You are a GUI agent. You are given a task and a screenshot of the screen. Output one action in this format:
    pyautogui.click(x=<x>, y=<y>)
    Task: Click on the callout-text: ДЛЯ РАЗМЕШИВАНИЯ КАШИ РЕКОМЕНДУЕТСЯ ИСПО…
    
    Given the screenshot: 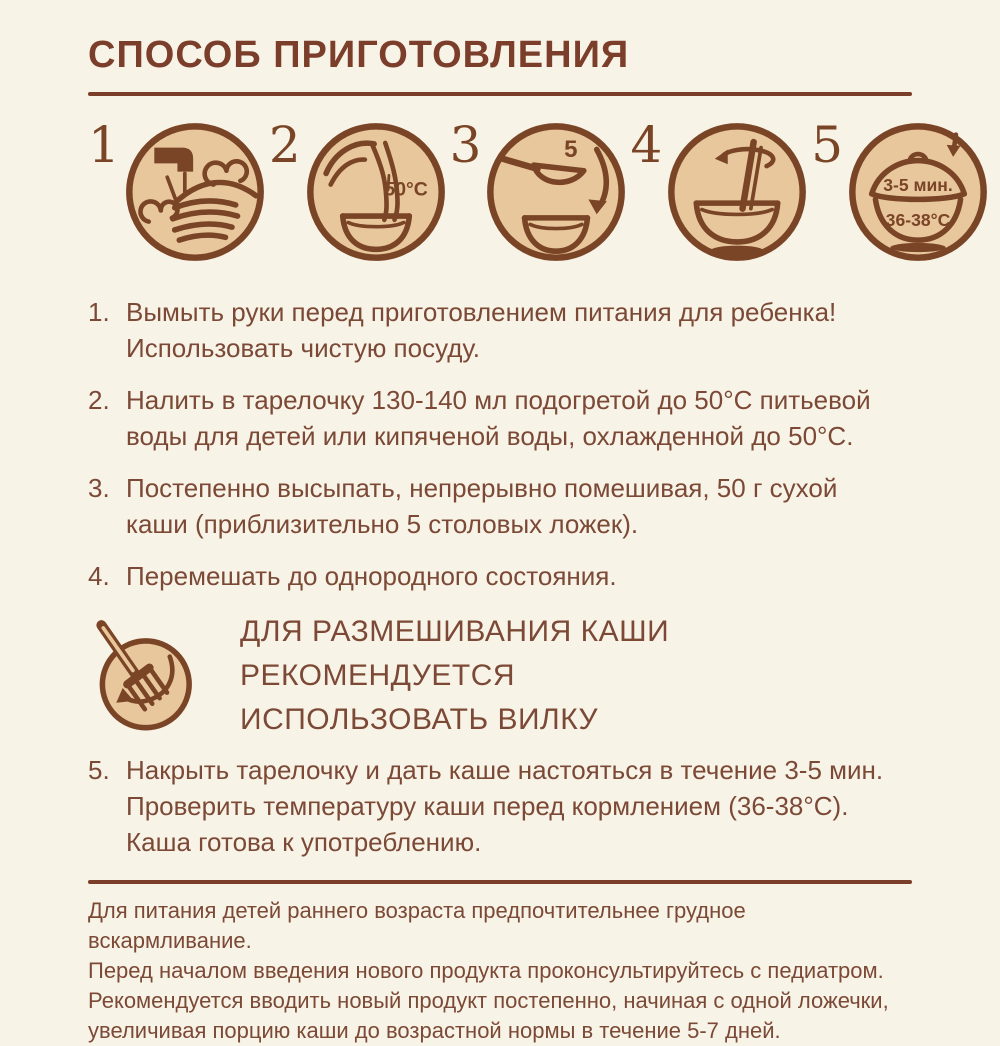 What is the action you would take?
    pyautogui.click(x=455, y=675)
    